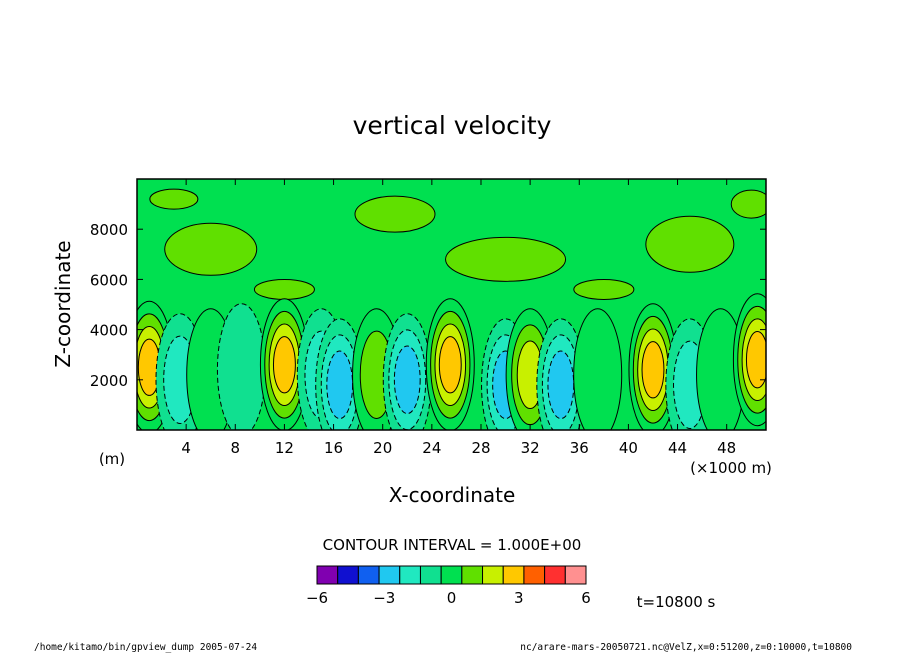 This screenshot has height=654, width=904. I want to click on x-tick-label: 40, so click(628, 448).